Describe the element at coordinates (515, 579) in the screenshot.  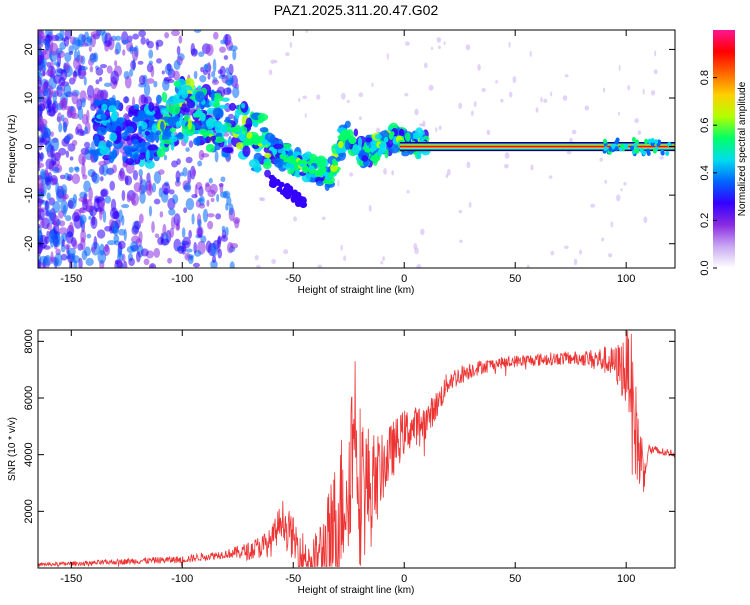
I see `x-tick-label: 50` at that location.